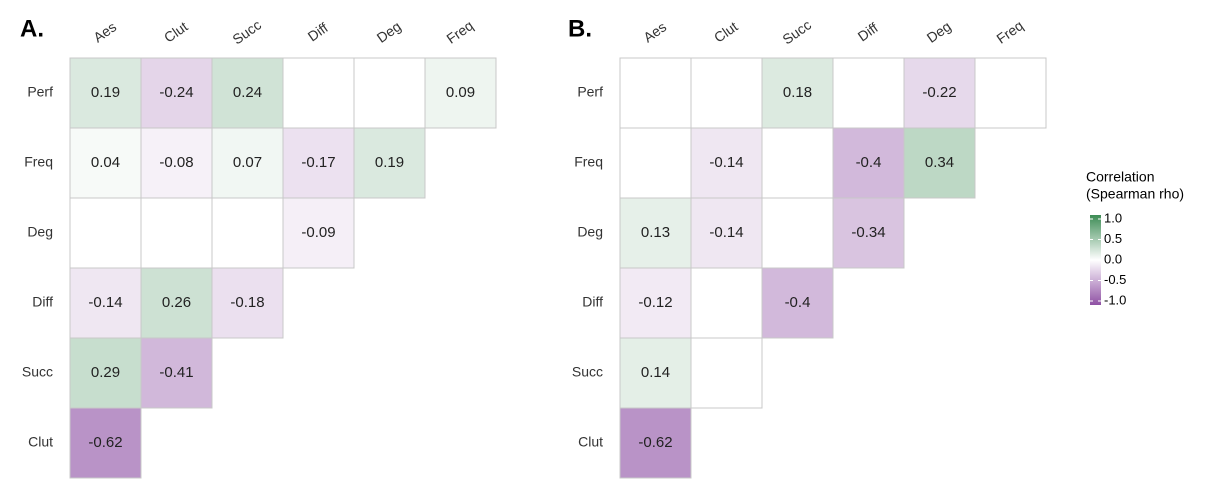 The height and width of the screenshot is (481, 1222). Describe the element at coordinates (1120, 177) in the screenshot. I see `legend-title: Correlation` at that location.